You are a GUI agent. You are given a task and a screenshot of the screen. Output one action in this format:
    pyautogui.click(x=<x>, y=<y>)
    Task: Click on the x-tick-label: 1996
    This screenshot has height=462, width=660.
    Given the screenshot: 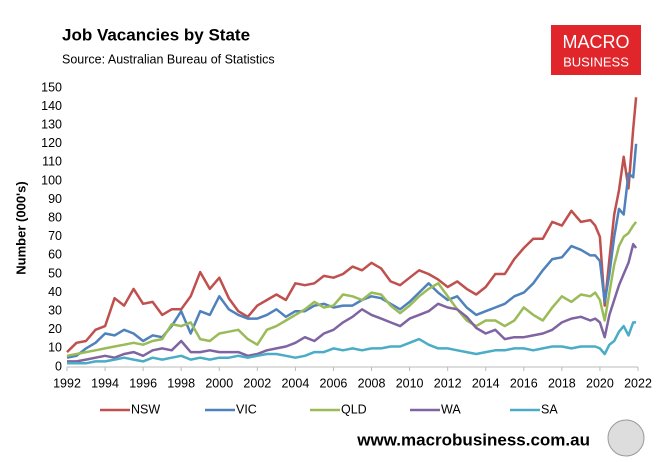 What is the action you would take?
    pyautogui.click(x=143, y=383)
    